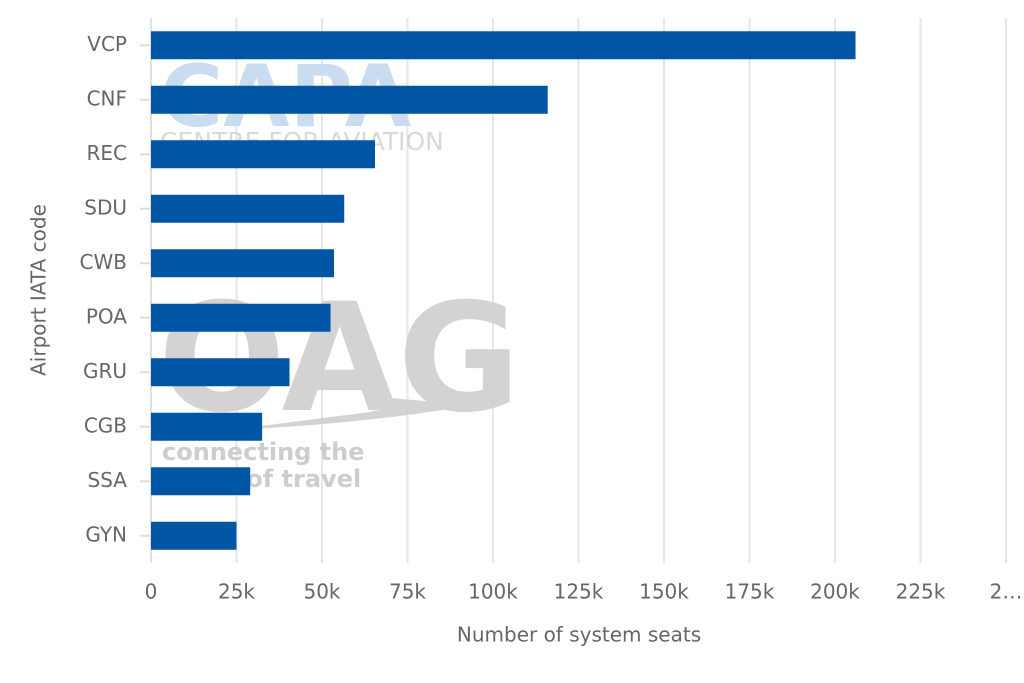 The width and height of the screenshot is (1024, 683). I want to click on y-tick-label: CNF, so click(107, 98).